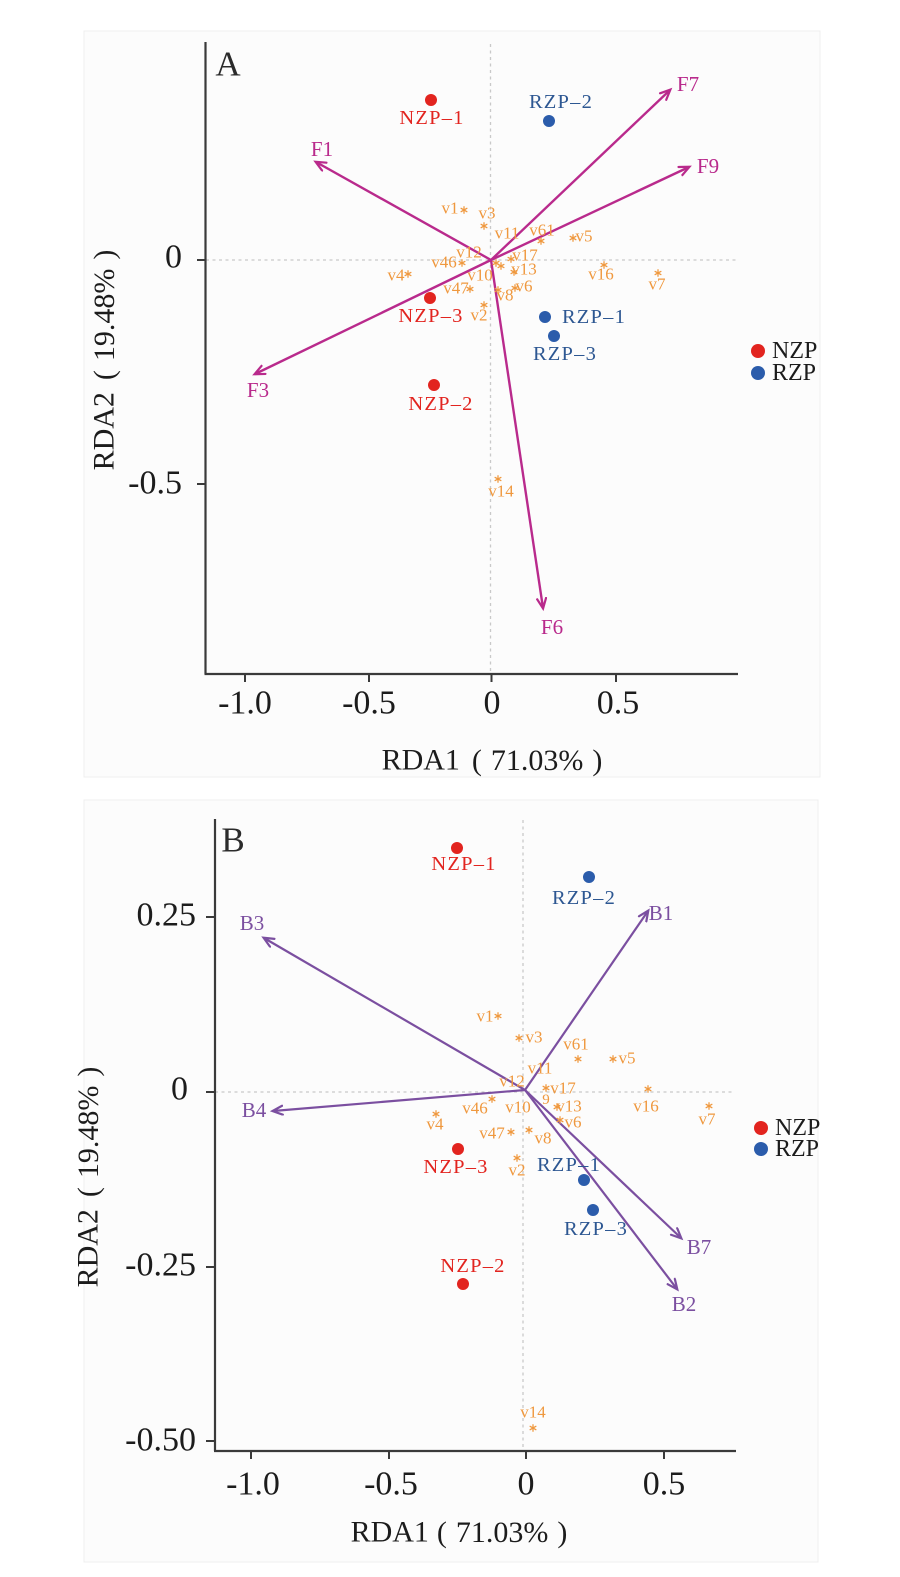  Describe the element at coordinates (228, 64) in the screenshot. I see `svg-text: A` at that location.